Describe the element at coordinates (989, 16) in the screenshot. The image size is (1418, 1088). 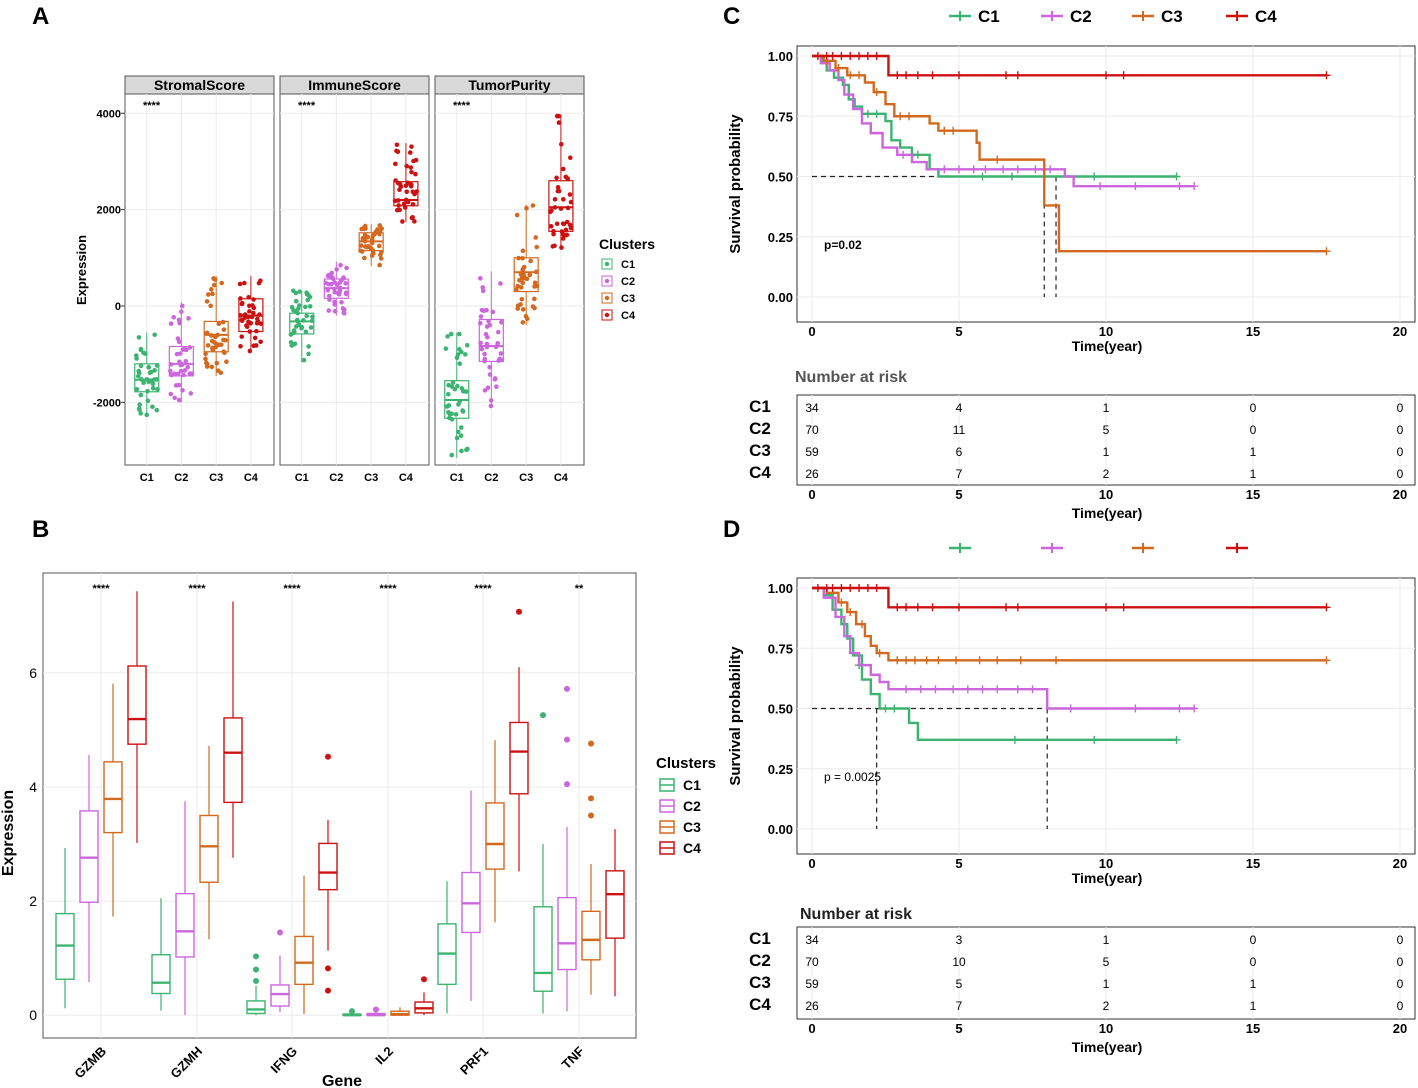
I see `legend-label: C1` at that location.